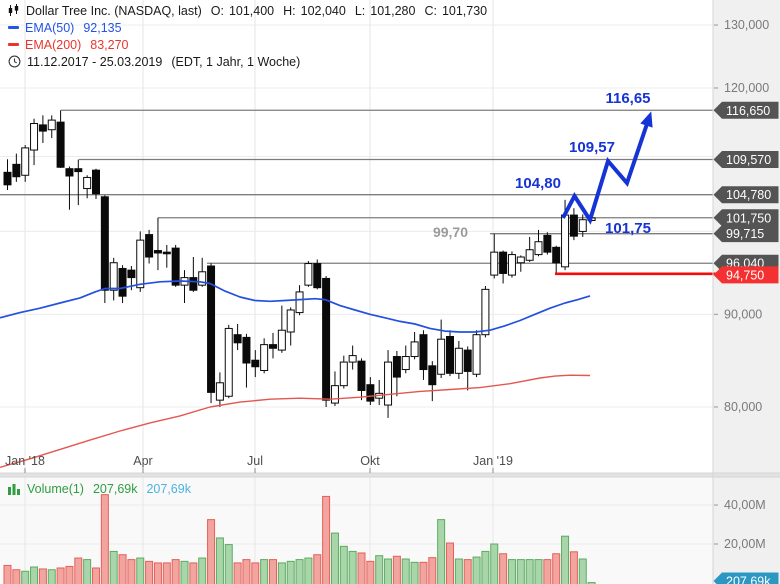 This screenshot has width=780, height=584. Describe the element at coordinates (14, 61) in the screenshot. I see `clock-icon` at that location.